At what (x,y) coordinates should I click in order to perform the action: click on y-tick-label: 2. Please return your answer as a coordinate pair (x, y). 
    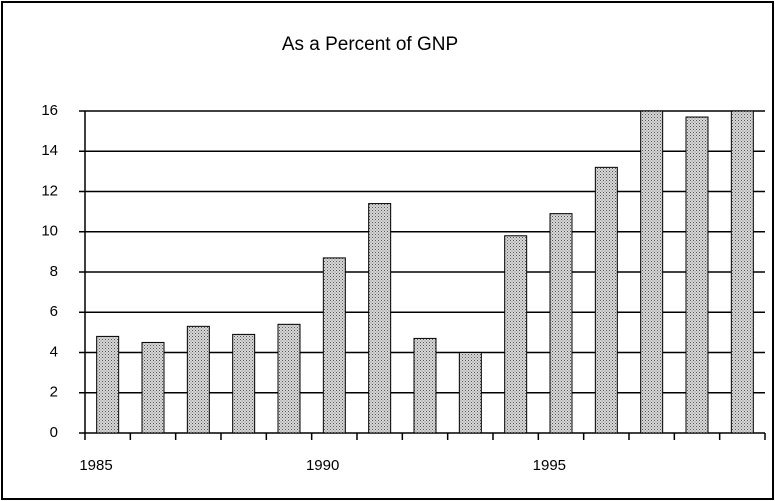
    Looking at the image, I should click on (54, 392).